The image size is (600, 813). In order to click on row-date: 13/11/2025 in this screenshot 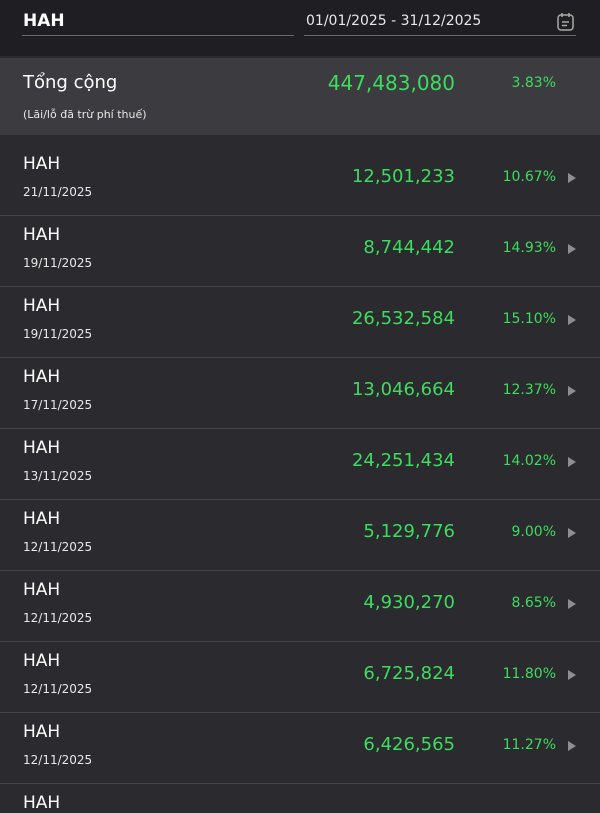, I will do `click(58, 476)`.